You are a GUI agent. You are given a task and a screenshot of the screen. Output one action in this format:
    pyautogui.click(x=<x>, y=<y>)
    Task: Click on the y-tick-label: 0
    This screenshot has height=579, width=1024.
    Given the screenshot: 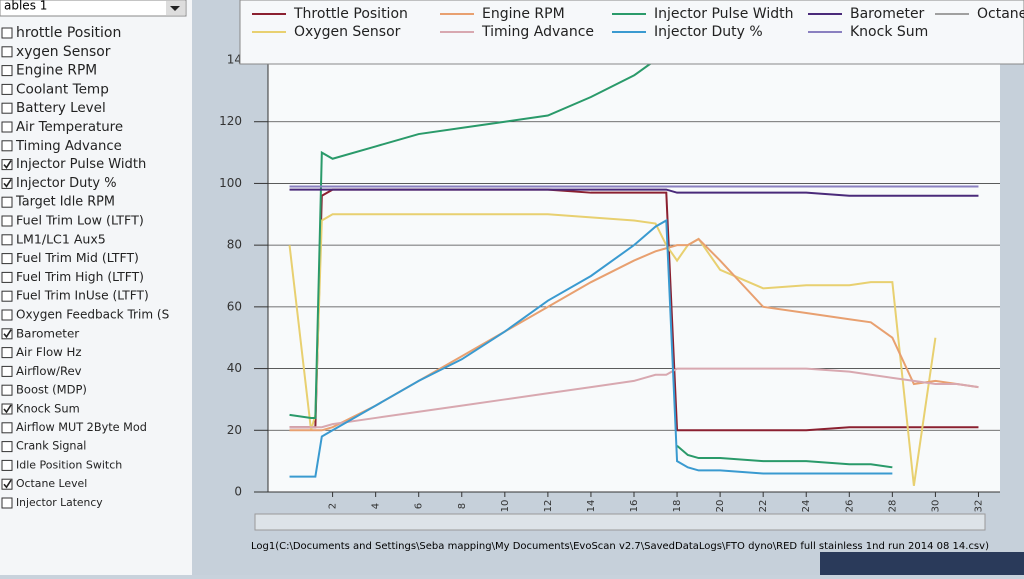 What is the action you would take?
    pyautogui.click(x=238, y=492)
    